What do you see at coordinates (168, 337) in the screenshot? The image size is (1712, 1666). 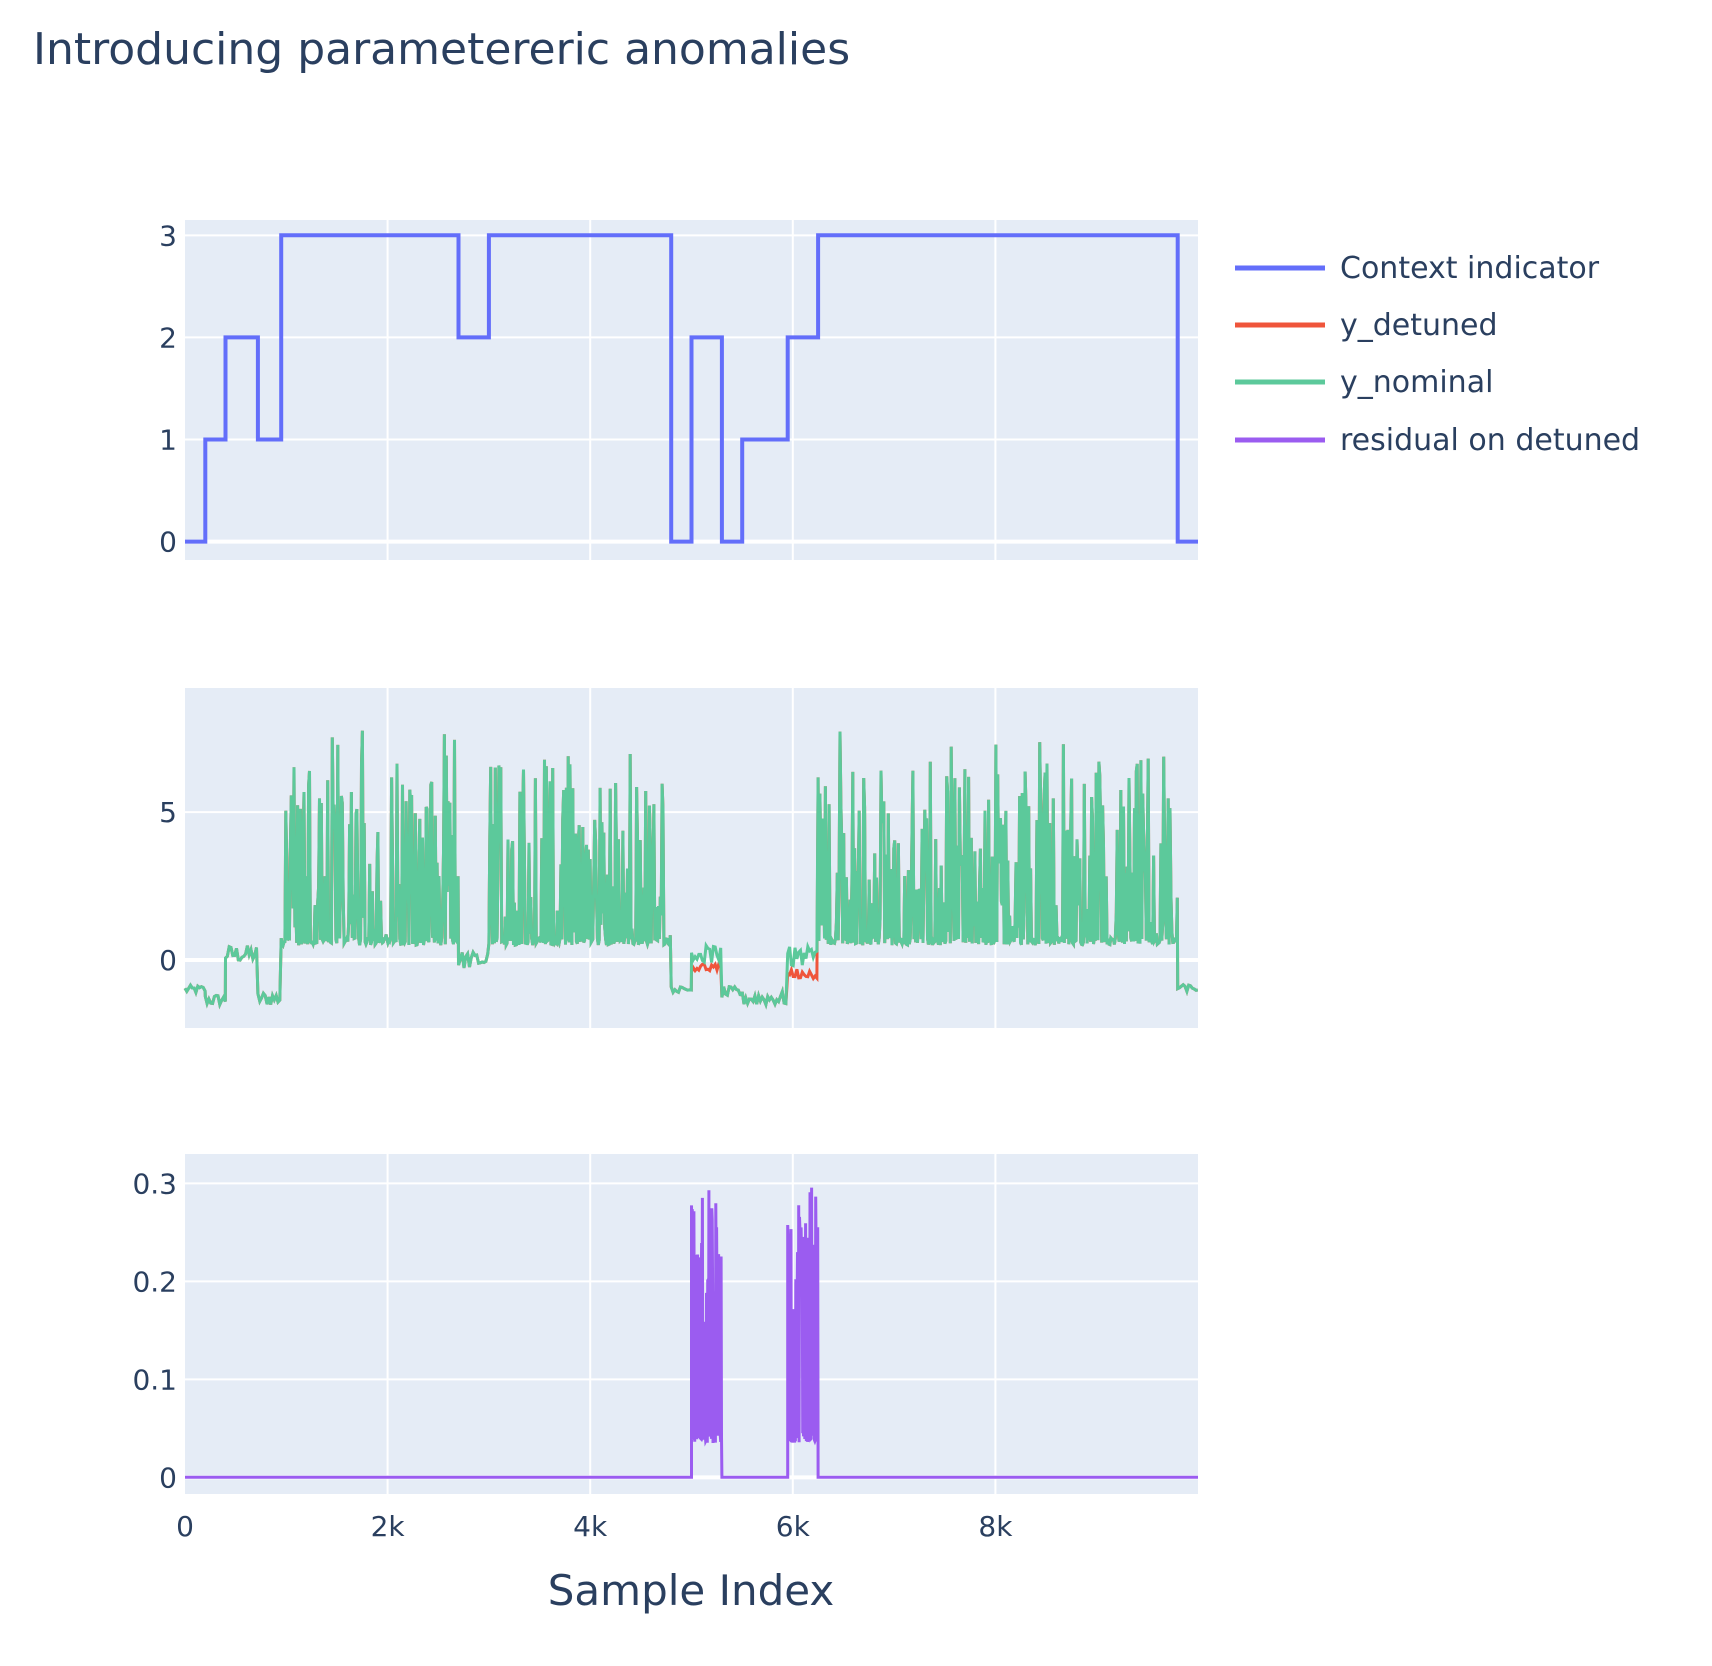 I see `subplot-1-y-tick-label: 2` at bounding box center [168, 337].